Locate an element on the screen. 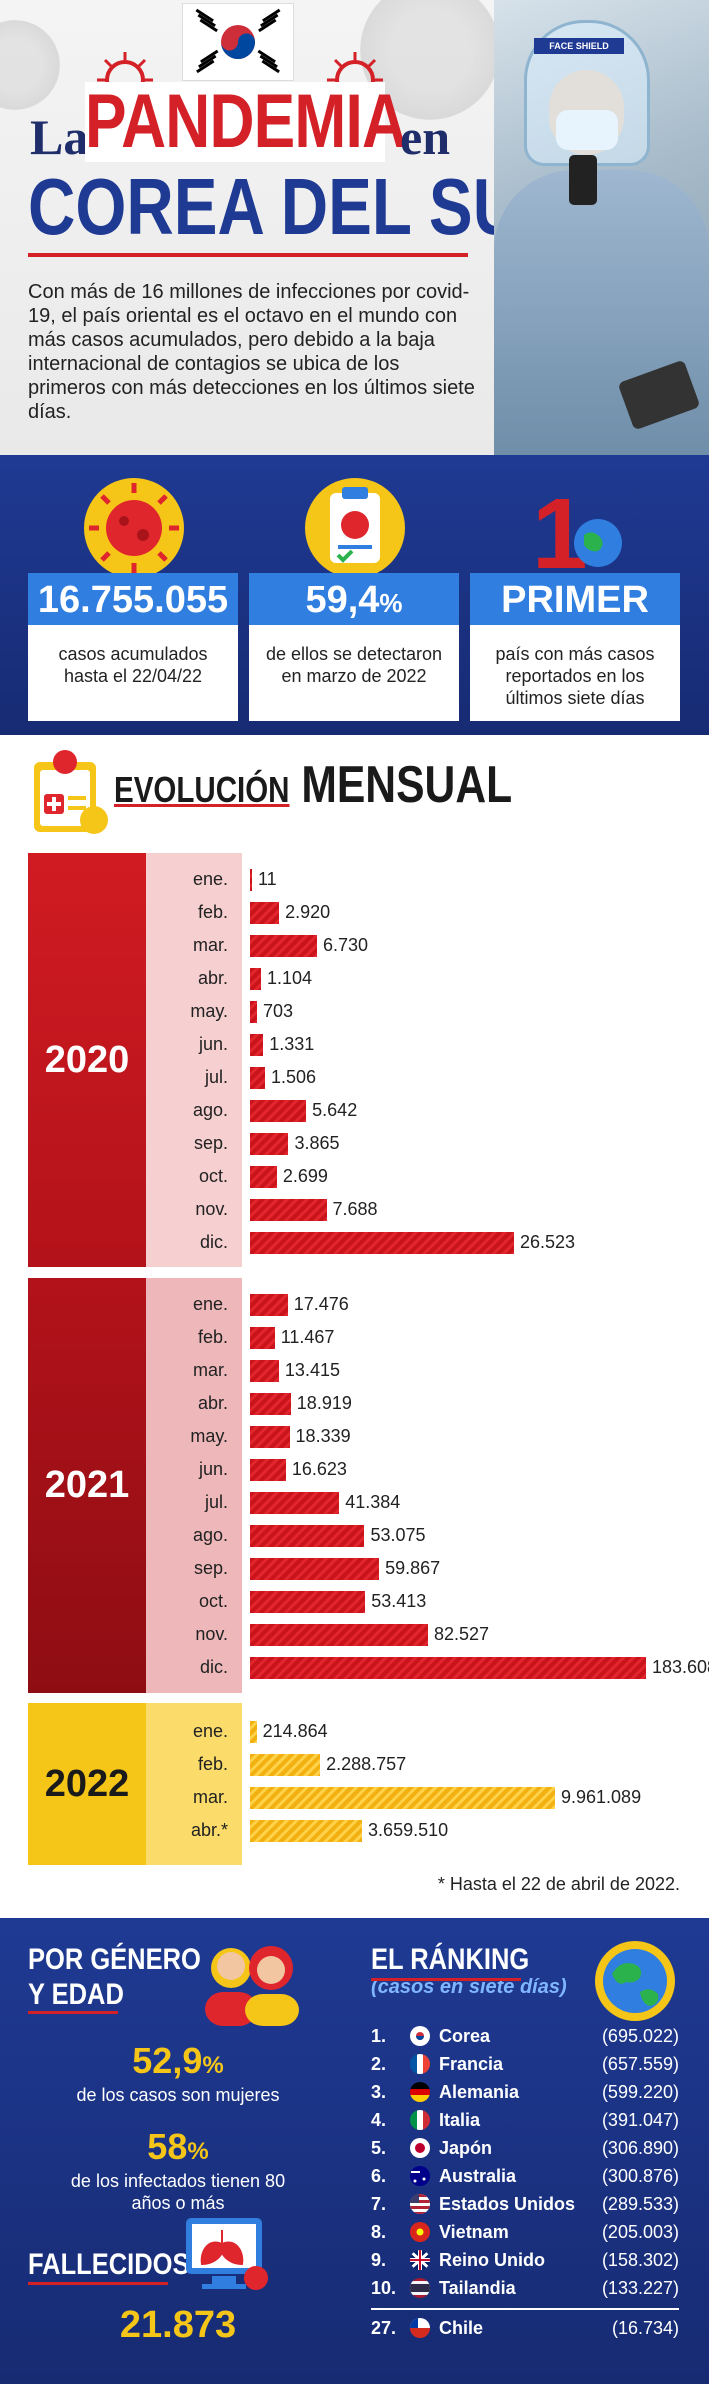 The image size is (709, 2384). bar-value-label: 183.608 is located at coordinates (680, 1667).